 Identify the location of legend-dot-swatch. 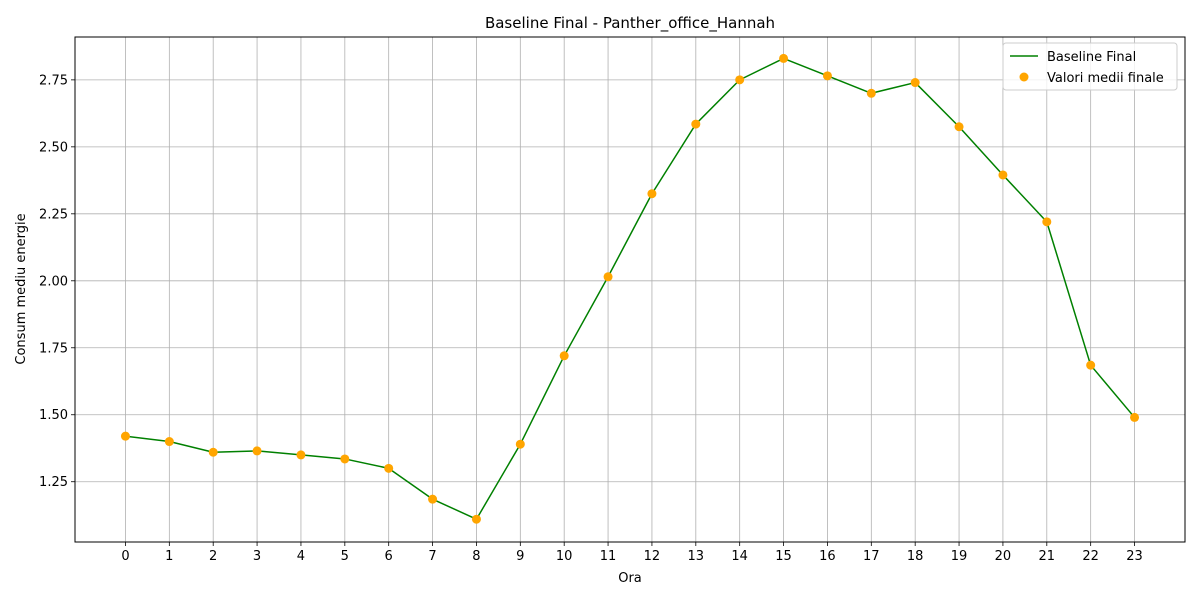
(1024, 77).